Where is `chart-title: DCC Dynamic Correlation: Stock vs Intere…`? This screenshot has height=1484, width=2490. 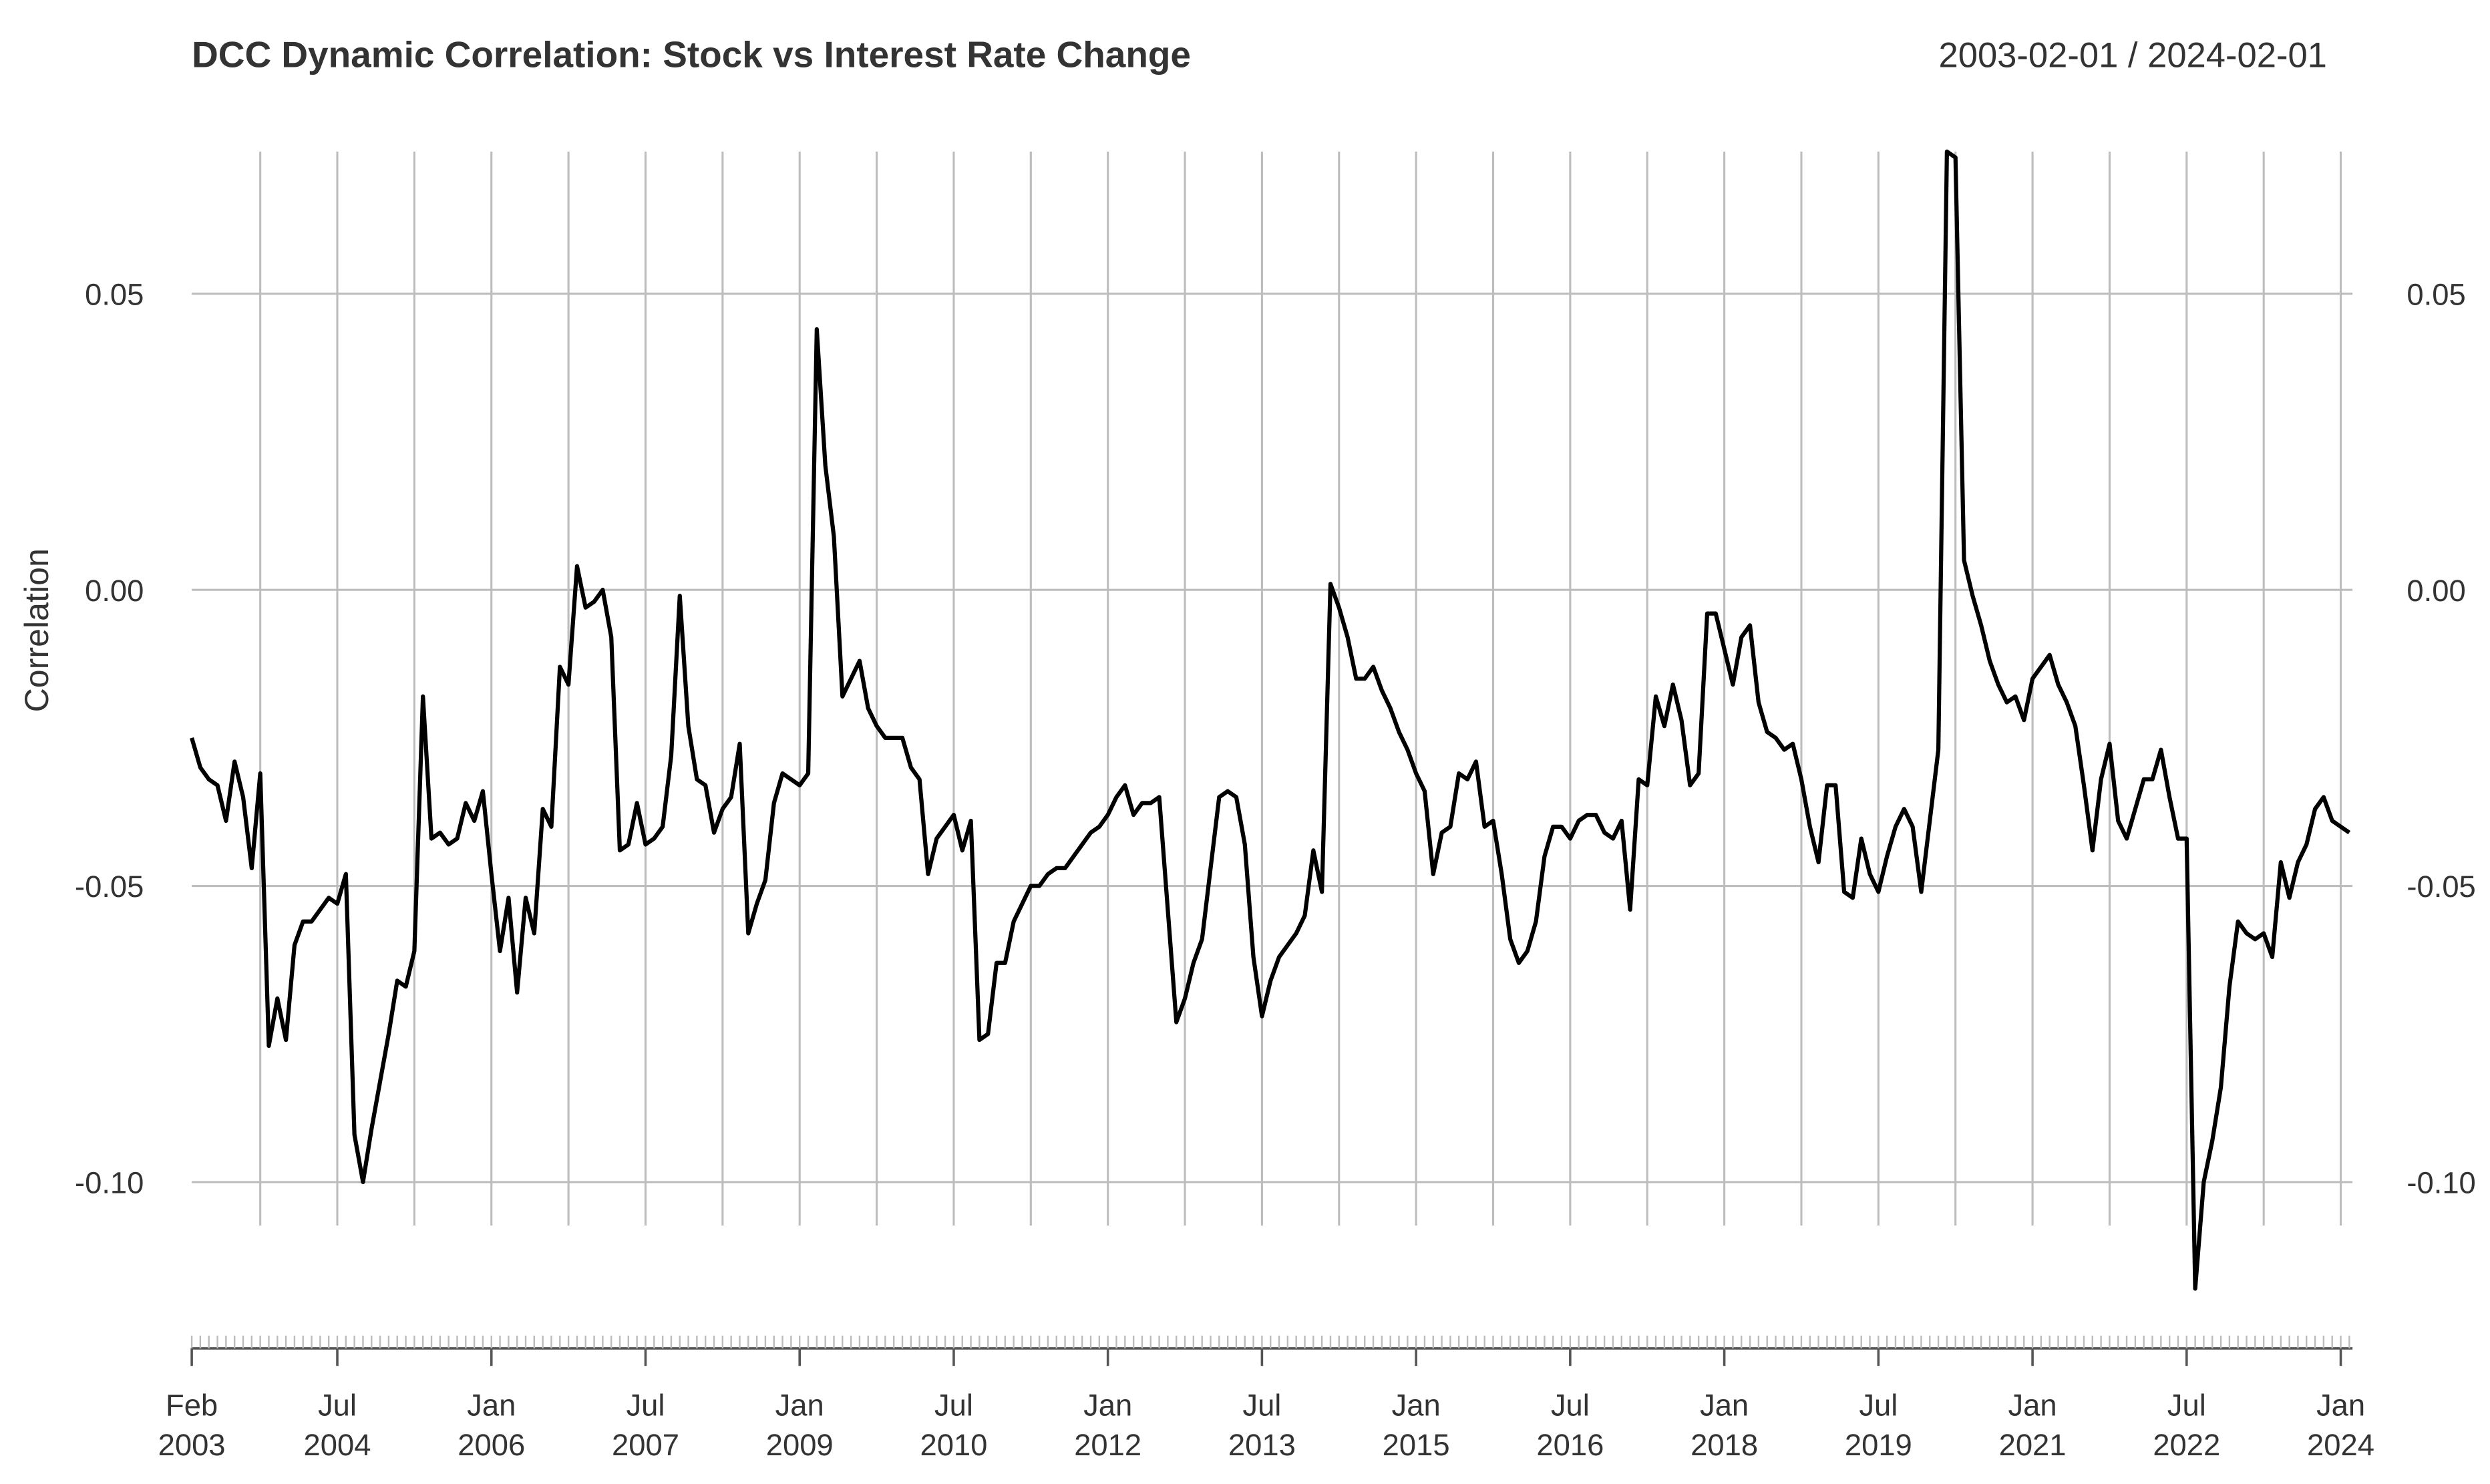 chart-title: DCC Dynamic Correlation: Stock vs Intere… is located at coordinates (691, 54).